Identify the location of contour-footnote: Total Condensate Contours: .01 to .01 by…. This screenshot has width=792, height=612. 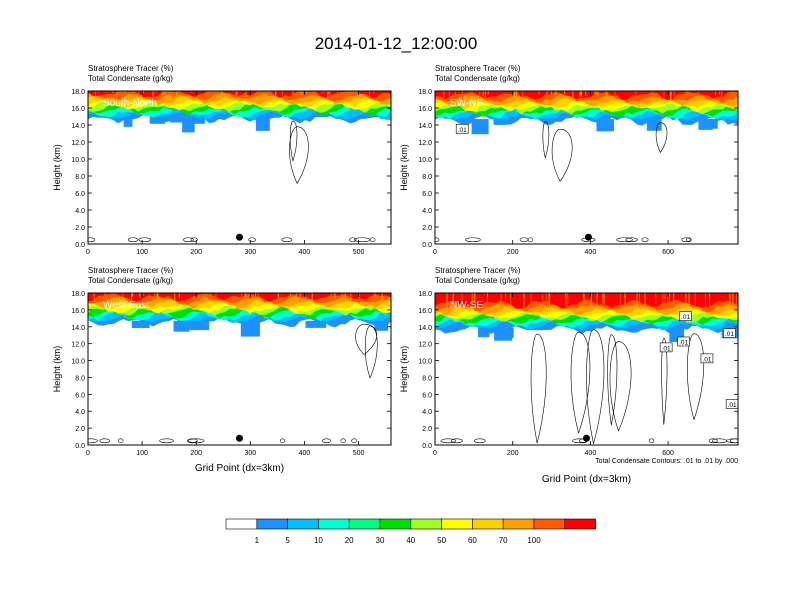
(666, 461).